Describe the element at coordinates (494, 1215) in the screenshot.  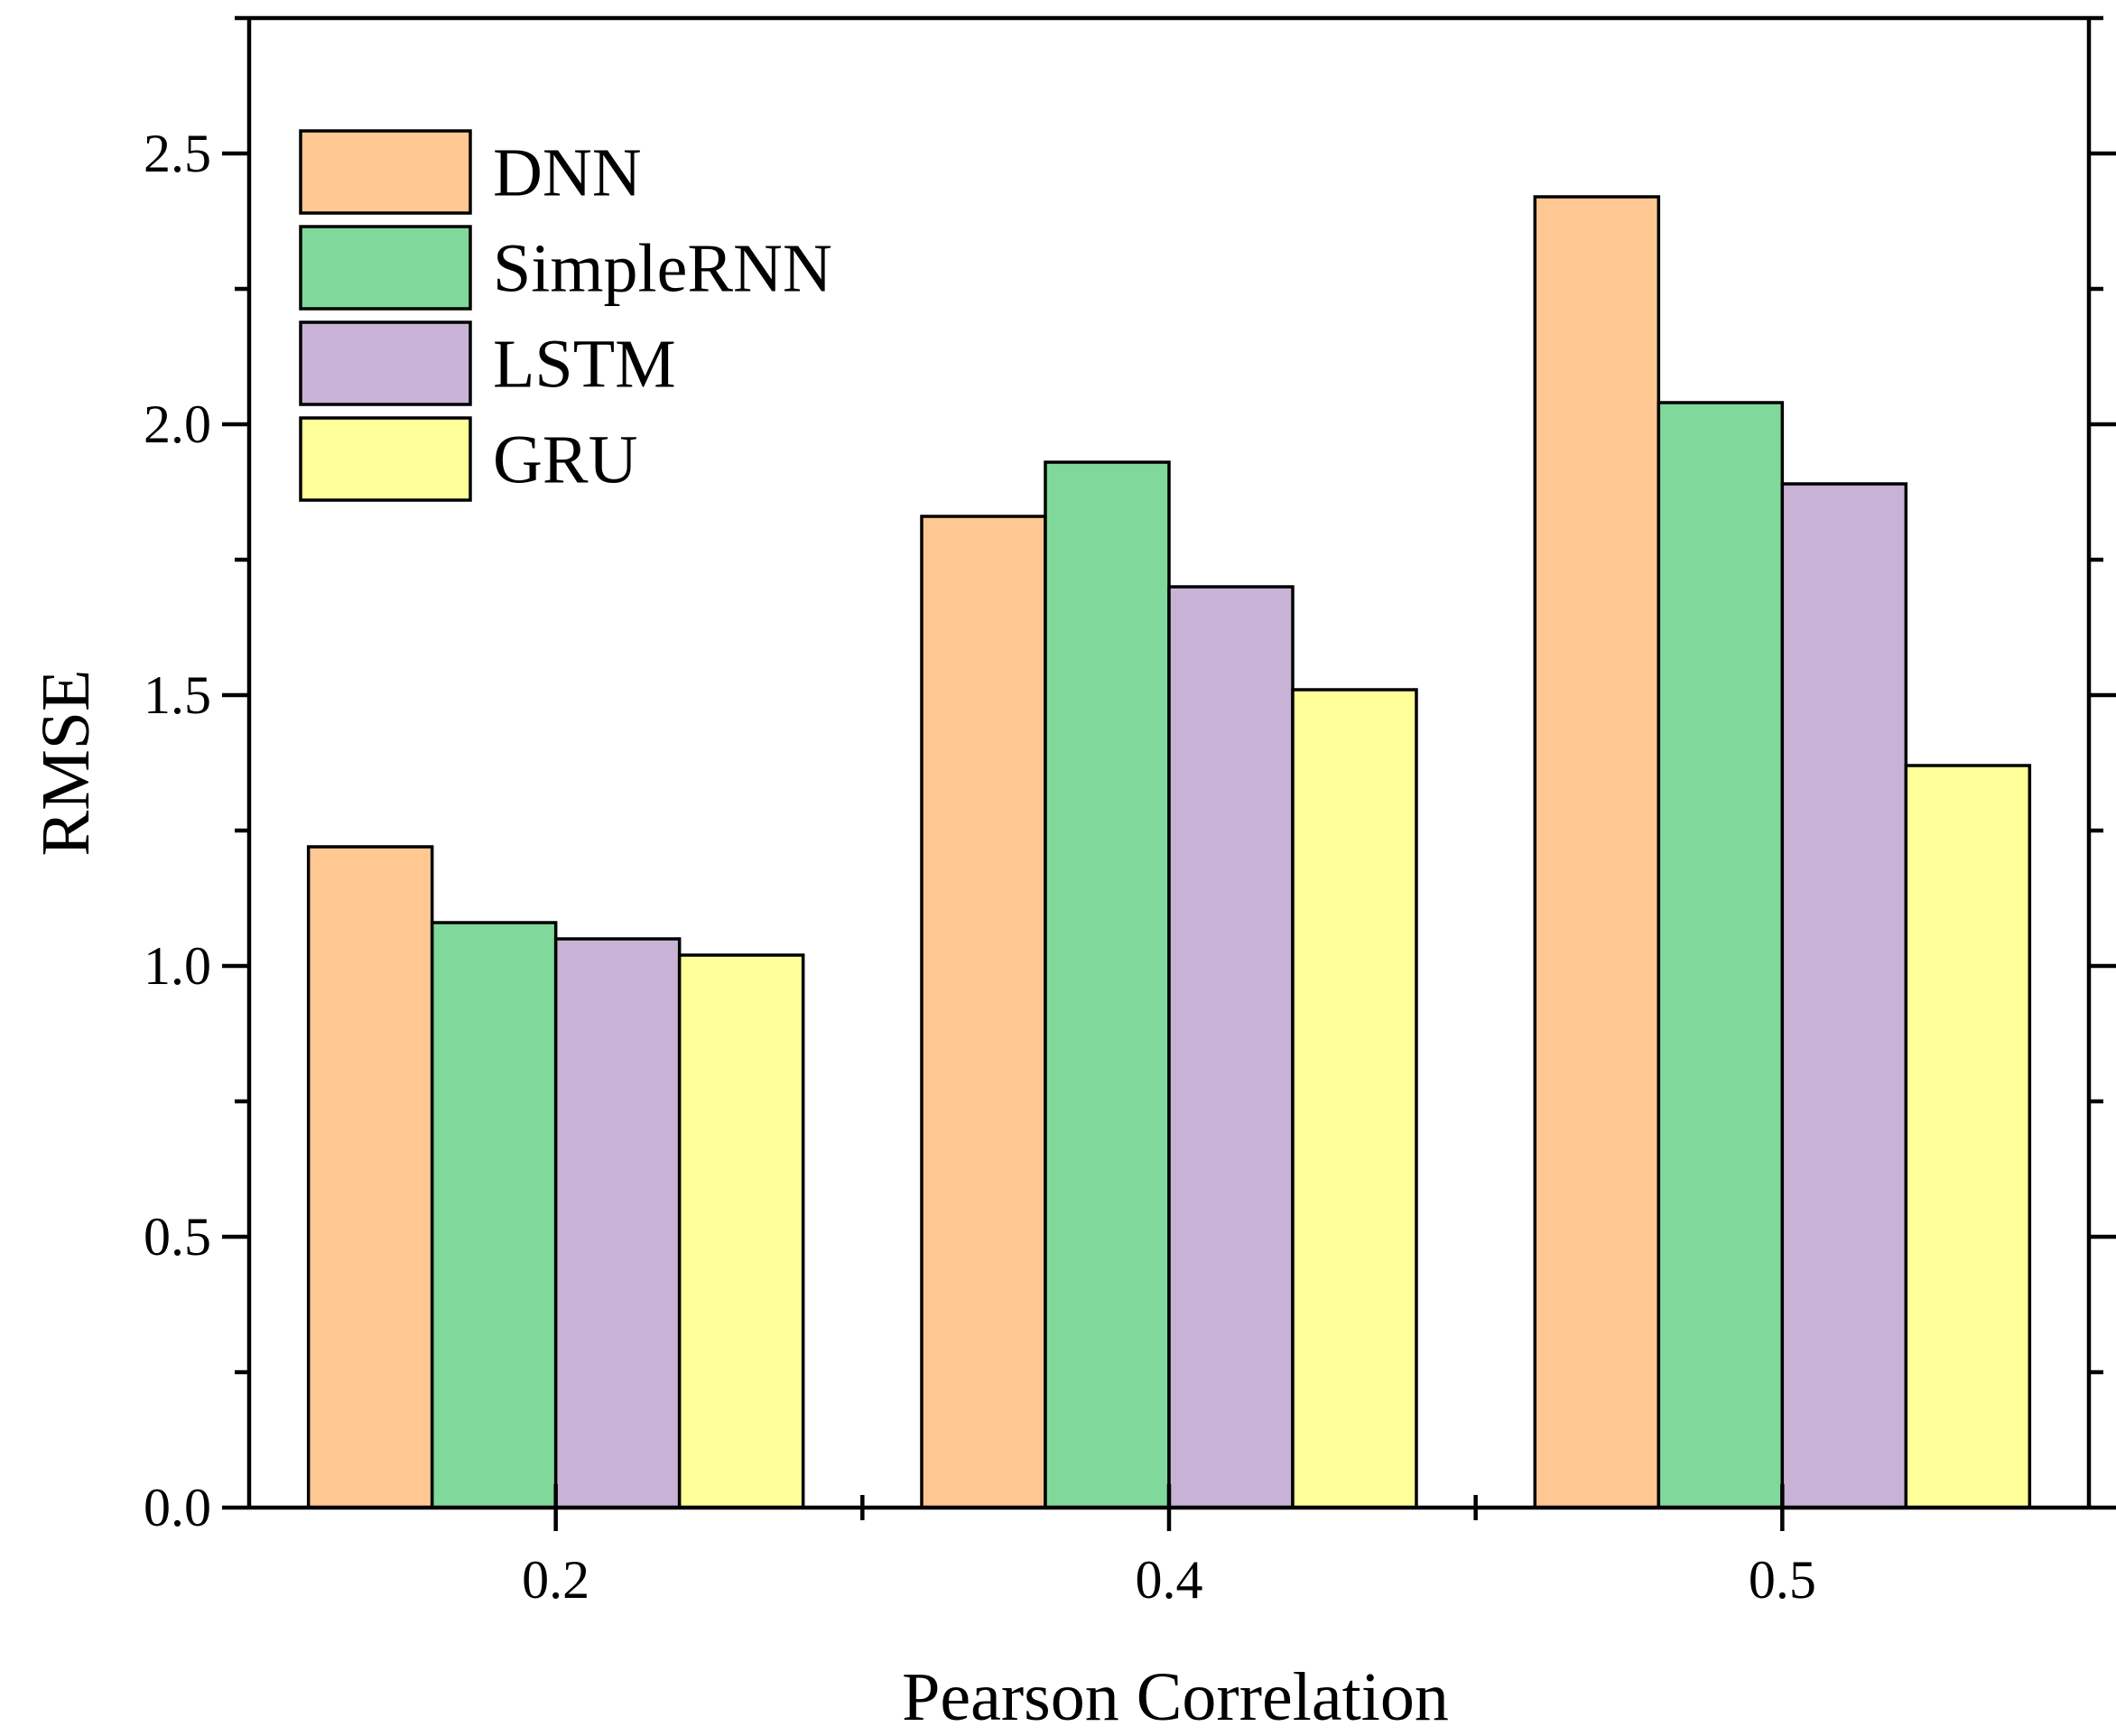
I see `bar-simplernn-0.2` at that location.